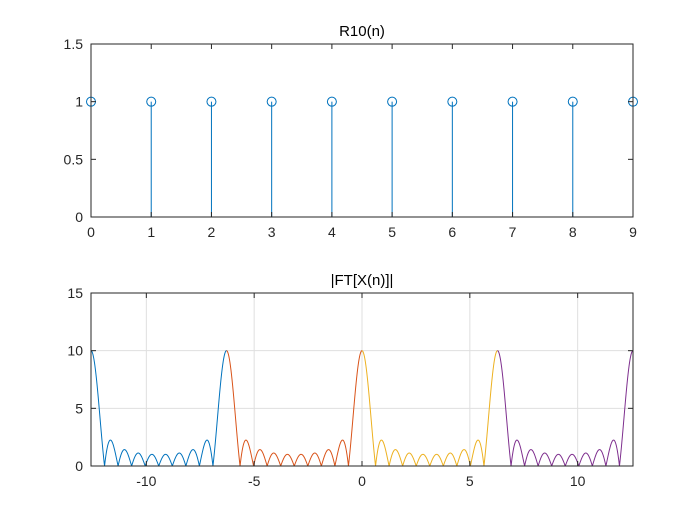  Describe the element at coordinates (212, 232) in the screenshot. I see `stem-plot-x-tick-label: 2` at that location.